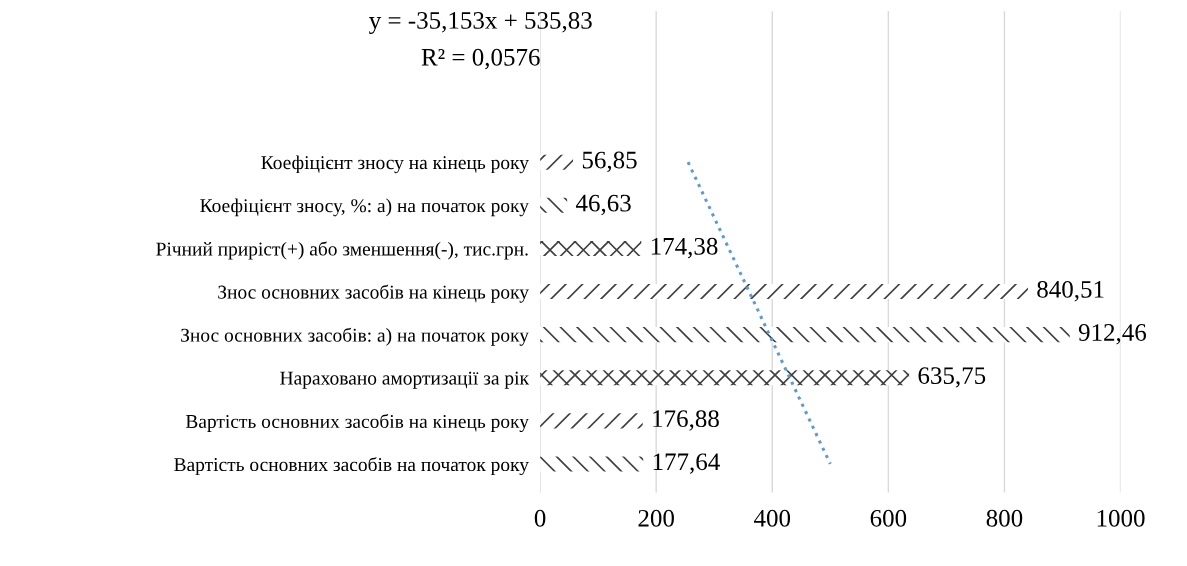 The image size is (1187, 566). What do you see at coordinates (1121, 518) in the screenshot?
I see `x-tick-label: 1000` at bounding box center [1121, 518].